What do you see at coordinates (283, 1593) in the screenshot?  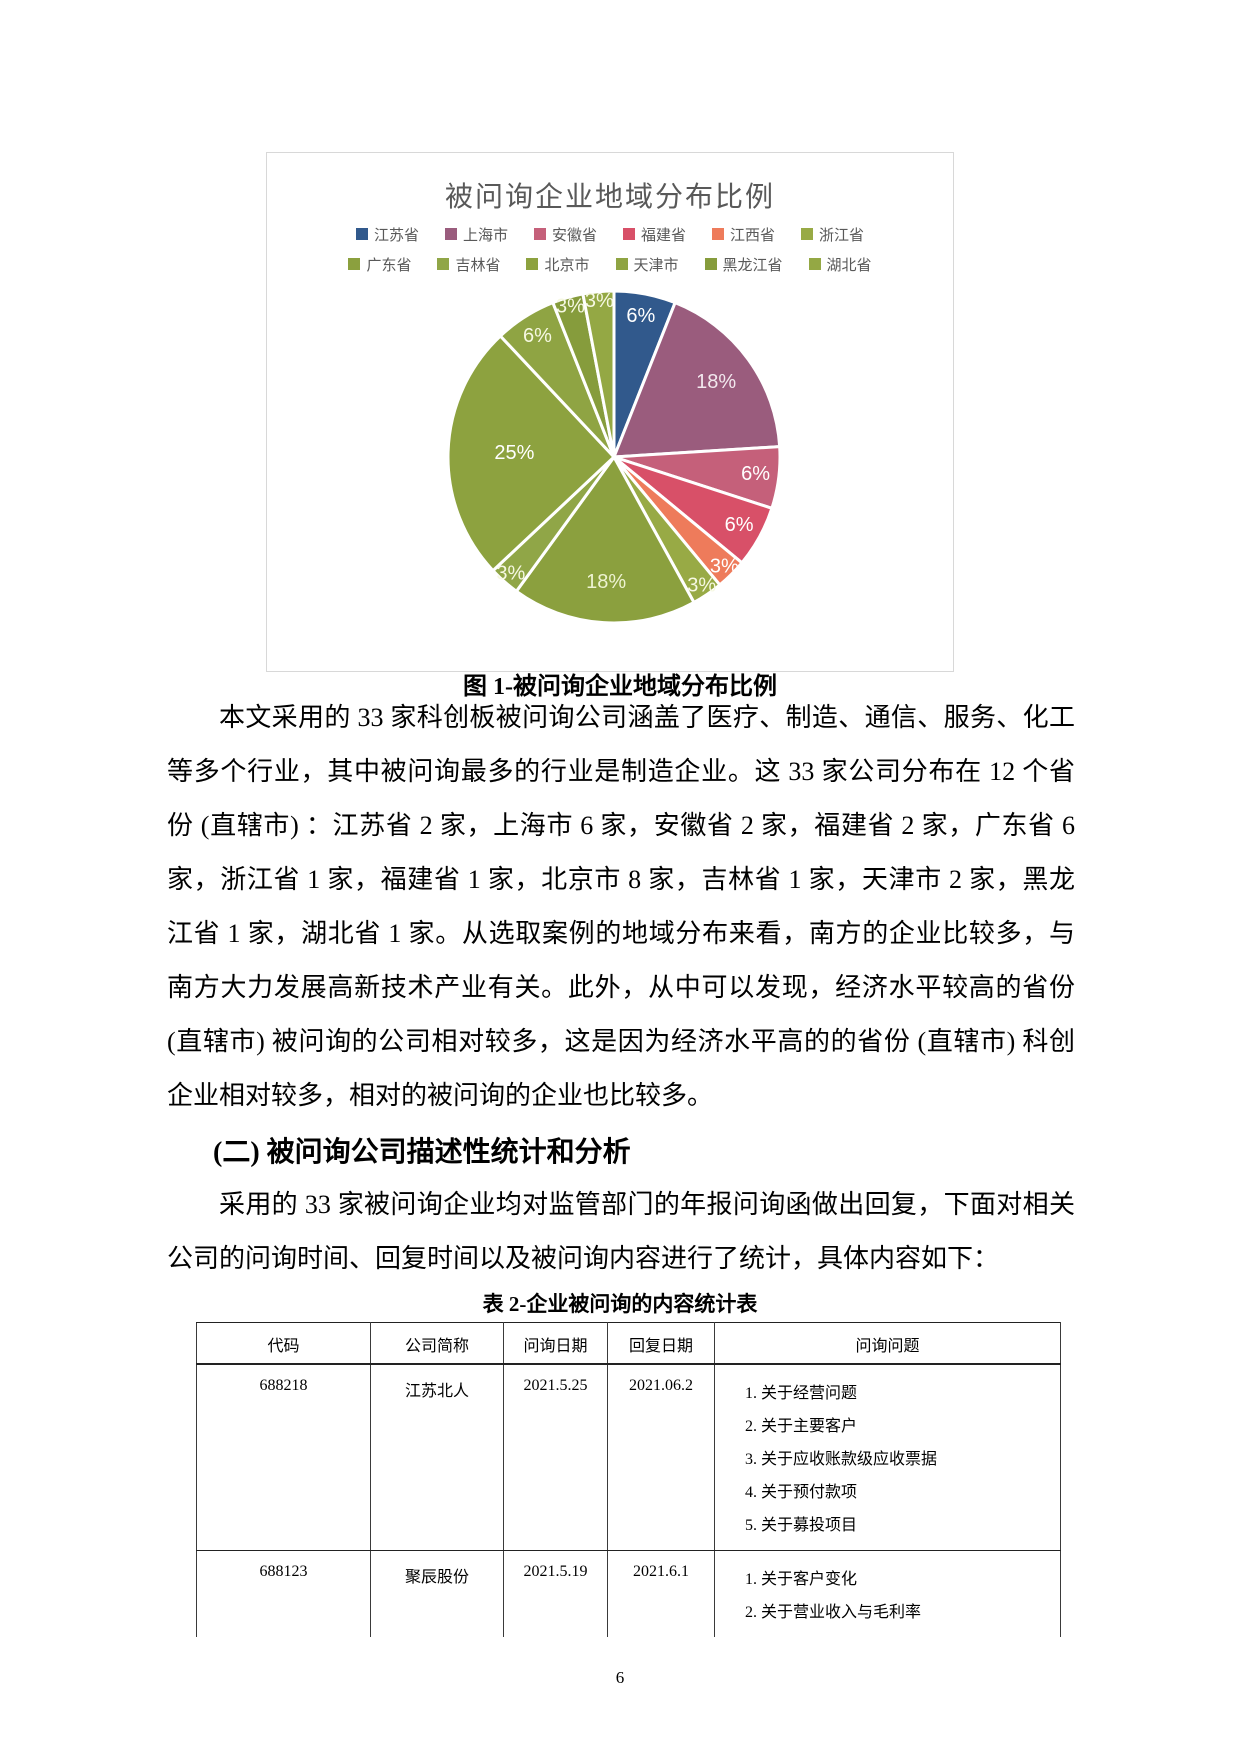 I see `cell-code: 688123` at bounding box center [283, 1593].